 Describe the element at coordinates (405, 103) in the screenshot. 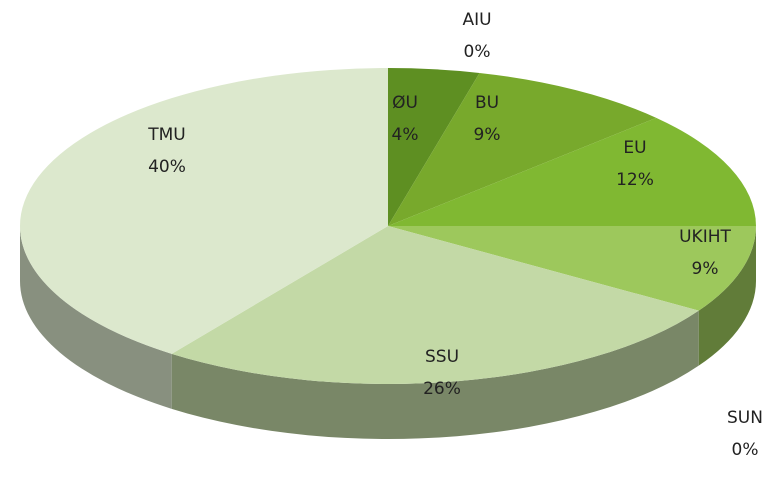

I see `slice-label: ØU` at that location.